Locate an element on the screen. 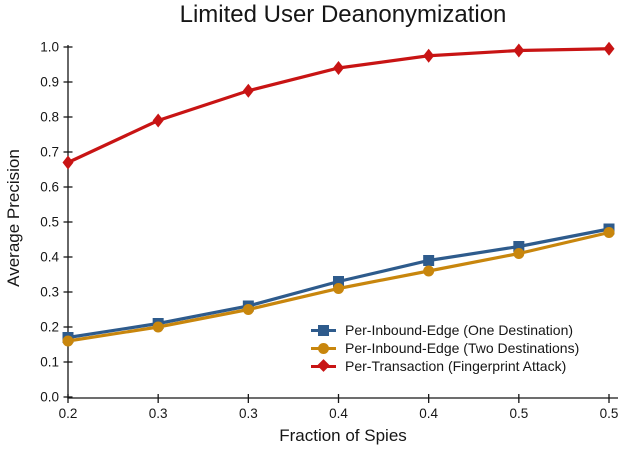  y-tick-label: 0.0 is located at coordinates (49, 397).